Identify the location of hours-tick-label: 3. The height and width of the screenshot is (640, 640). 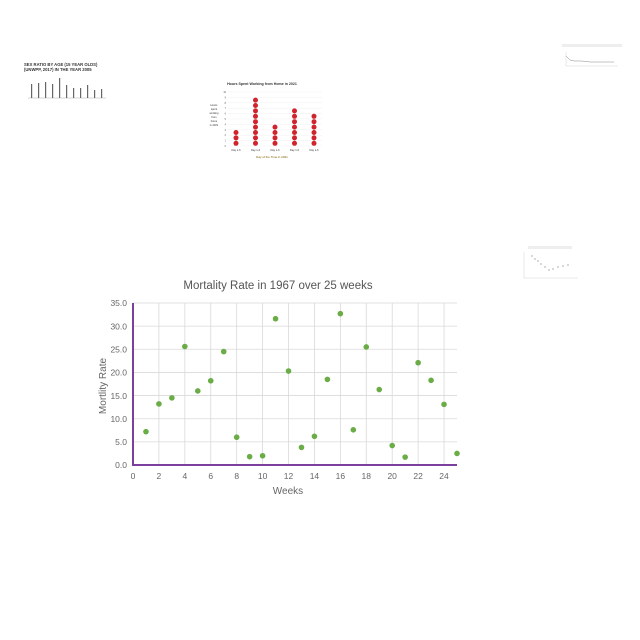
(226, 130).